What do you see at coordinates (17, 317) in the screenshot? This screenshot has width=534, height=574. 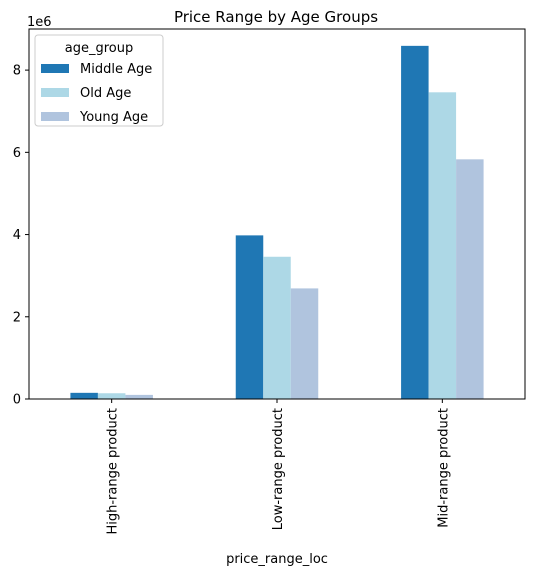 I see `y-tick-label: 2` at bounding box center [17, 317].